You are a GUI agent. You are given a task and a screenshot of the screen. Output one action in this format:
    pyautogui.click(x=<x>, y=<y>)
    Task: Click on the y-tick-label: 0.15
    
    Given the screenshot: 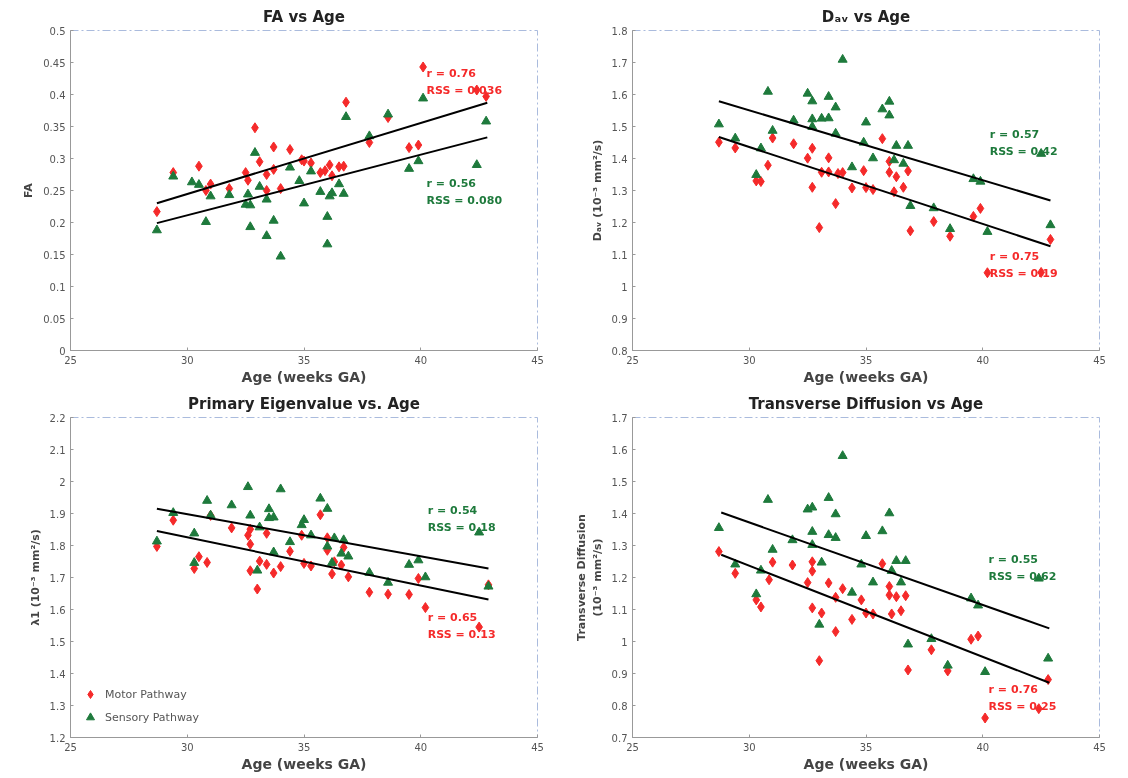 What is the action you would take?
    pyautogui.click(x=54, y=255)
    